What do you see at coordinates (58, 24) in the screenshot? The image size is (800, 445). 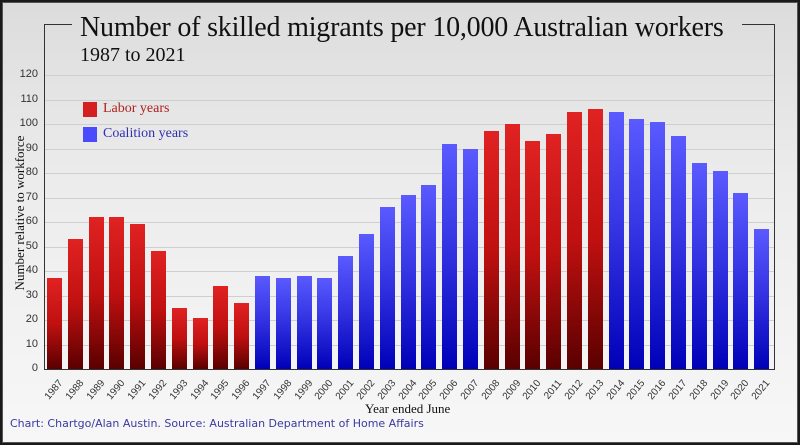 I see `frame-line-left` at bounding box center [58, 24].